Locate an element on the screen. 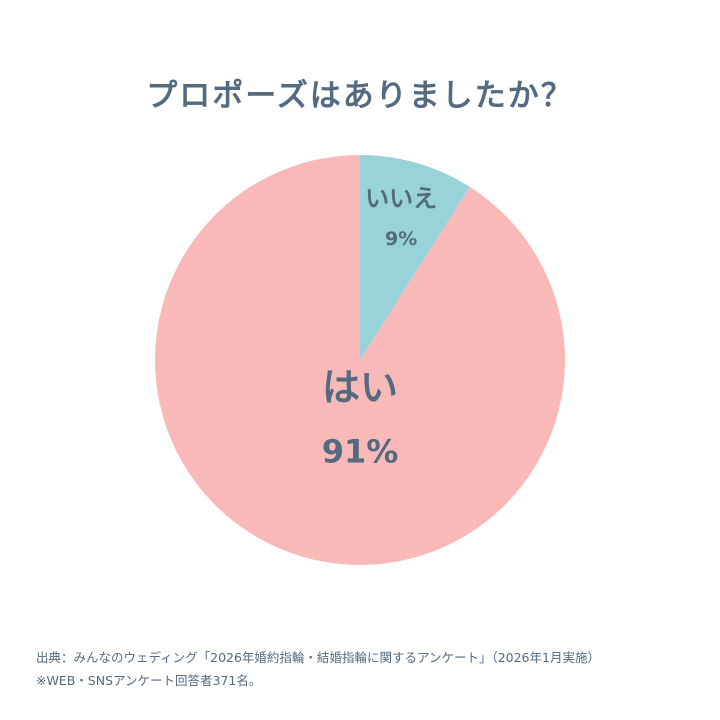 Image resolution: width=720 pixels, height=720 pixels. slice-name-label-1: はい is located at coordinates (360, 387).